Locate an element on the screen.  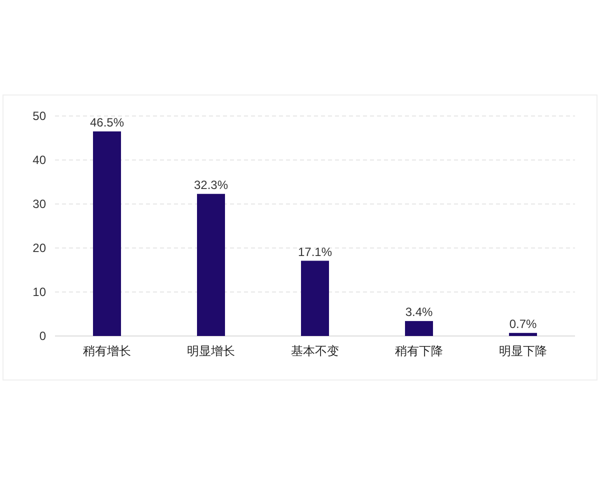
data-label: 0.7% is located at coordinates (523, 323).